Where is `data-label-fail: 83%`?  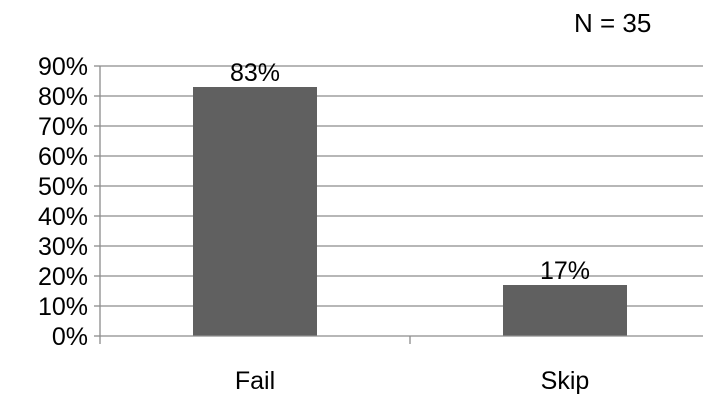
data-label-fail: 83% is located at coordinates (255, 73).